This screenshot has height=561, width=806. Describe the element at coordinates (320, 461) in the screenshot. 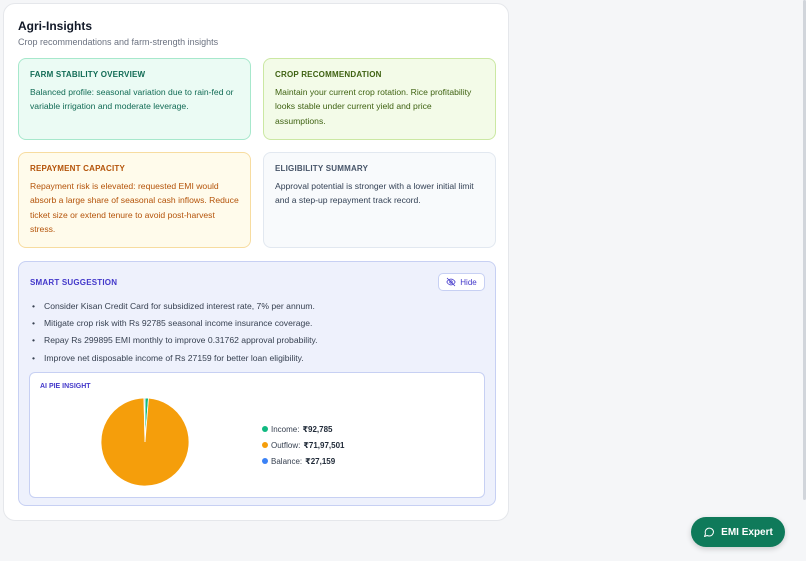

I see `legend-value: ₹27,159` at that location.